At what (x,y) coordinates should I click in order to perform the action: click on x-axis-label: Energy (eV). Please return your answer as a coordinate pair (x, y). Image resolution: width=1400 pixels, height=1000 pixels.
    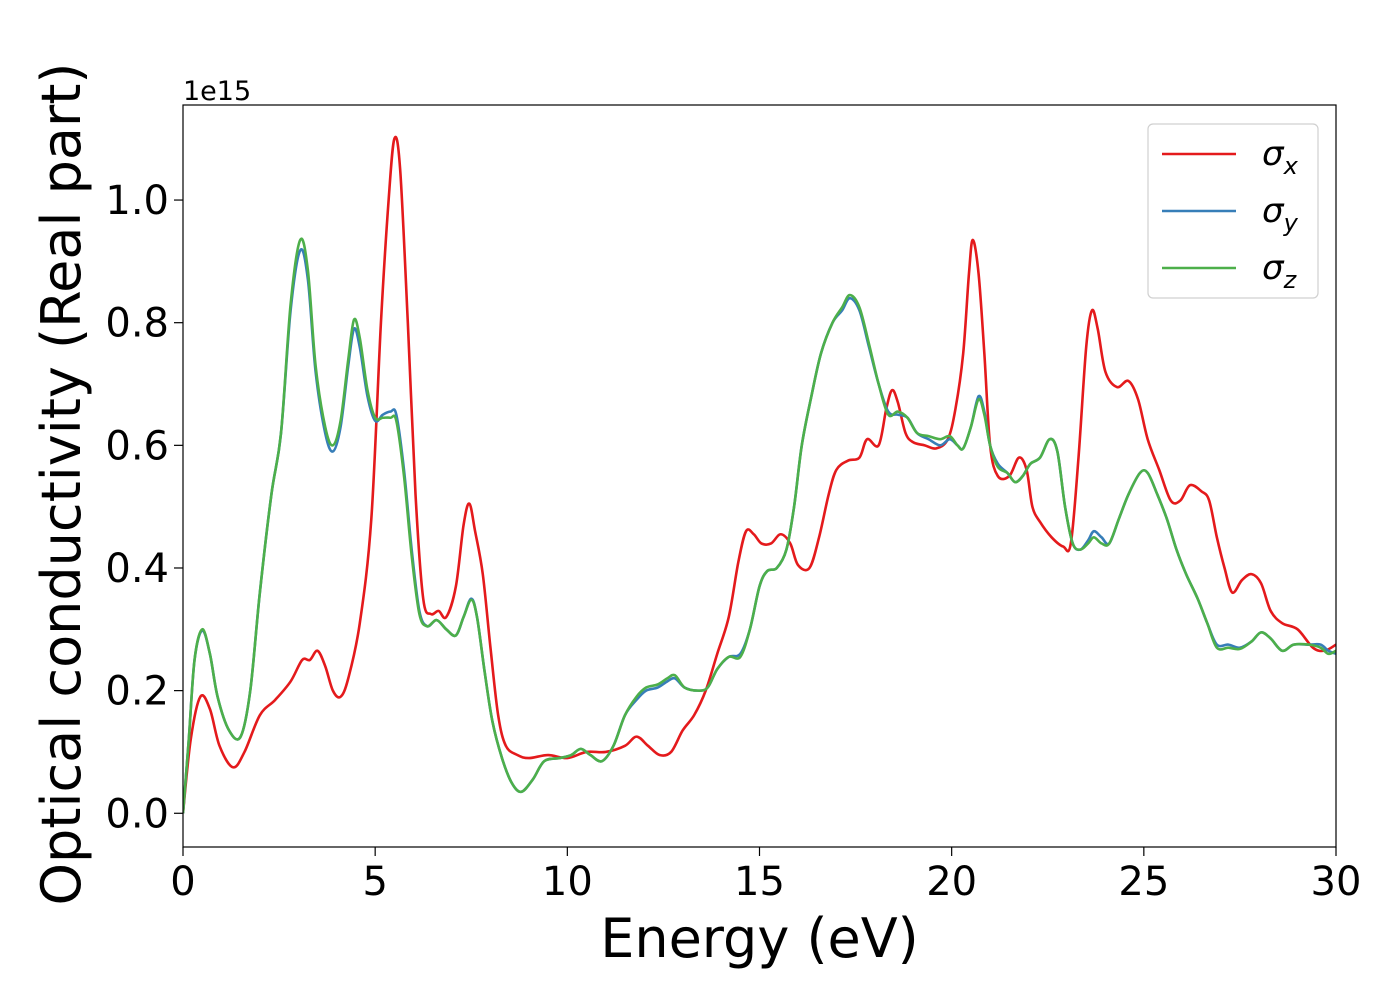
    Looking at the image, I should click on (759, 938).